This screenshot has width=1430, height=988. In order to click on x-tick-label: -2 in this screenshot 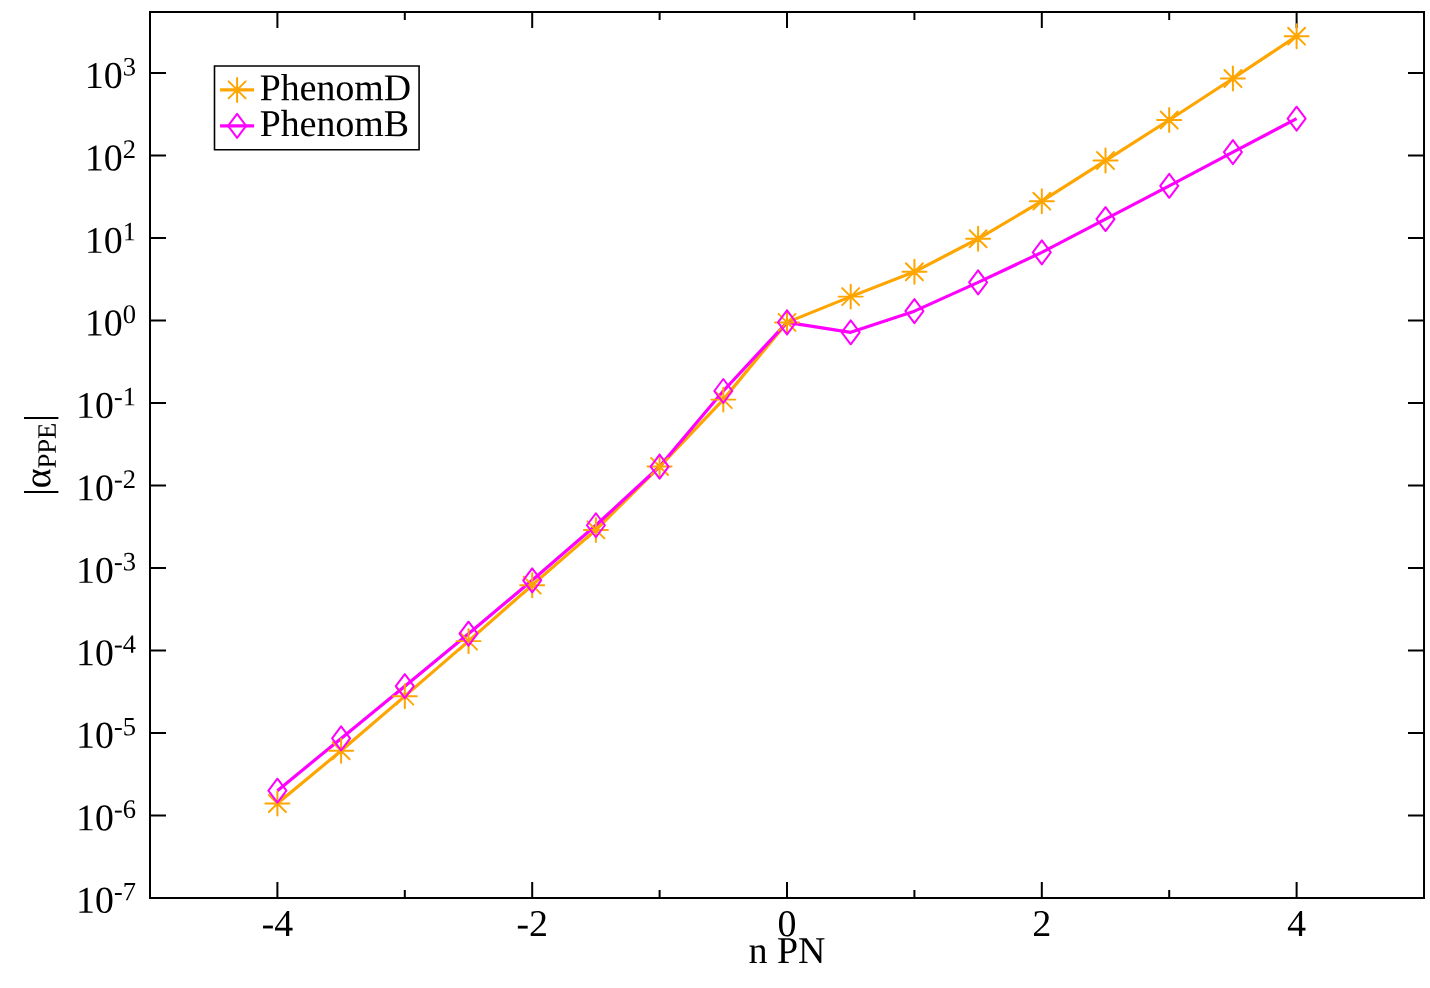, I will do `click(531, 924)`.